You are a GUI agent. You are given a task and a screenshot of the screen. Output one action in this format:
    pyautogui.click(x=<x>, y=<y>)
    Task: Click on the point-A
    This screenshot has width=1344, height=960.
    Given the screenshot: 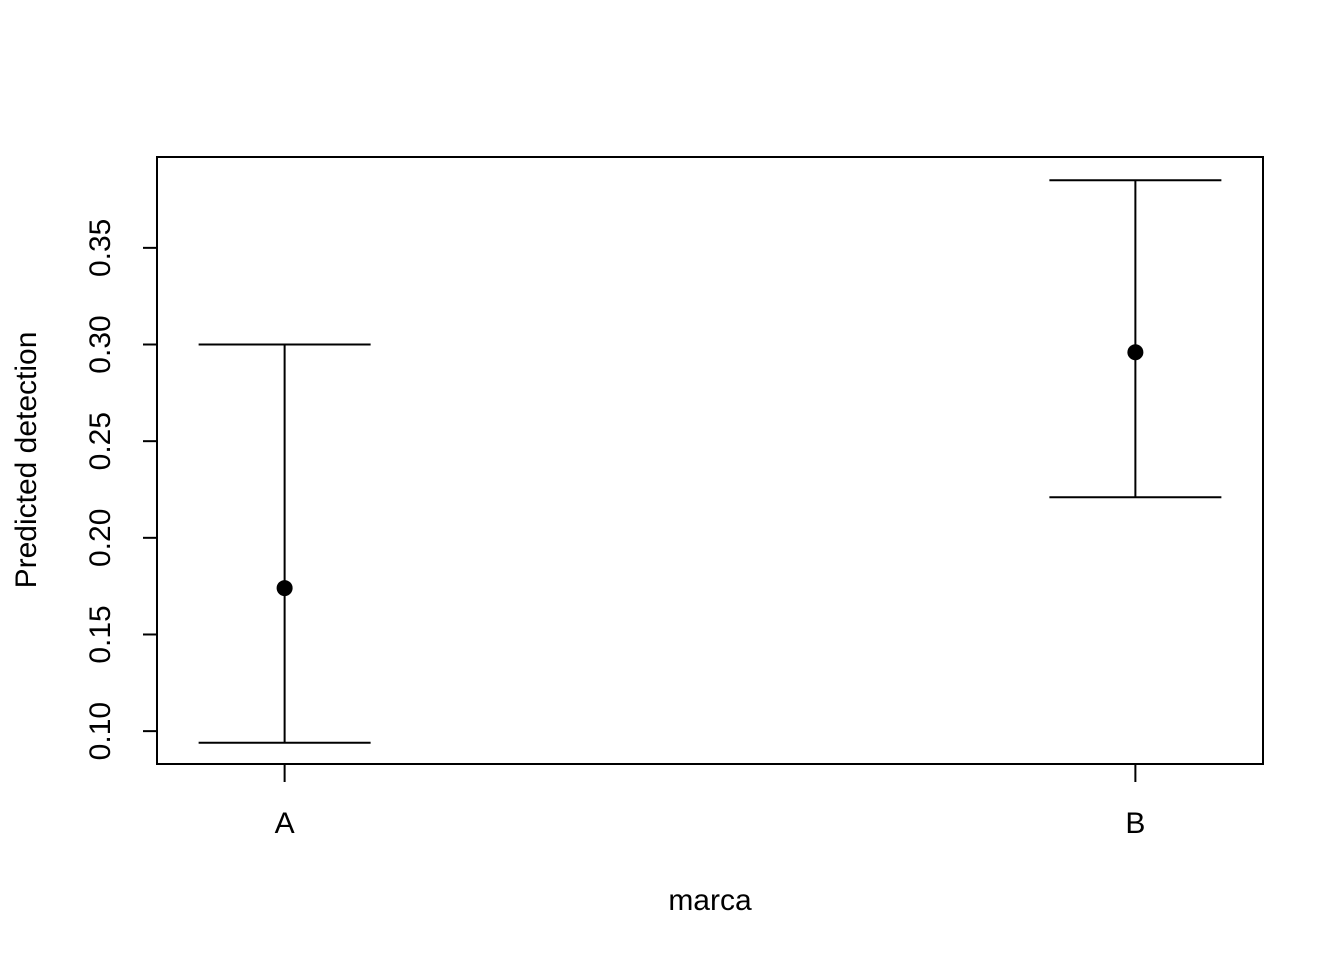 What is the action you would take?
    pyautogui.click(x=284, y=588)
    